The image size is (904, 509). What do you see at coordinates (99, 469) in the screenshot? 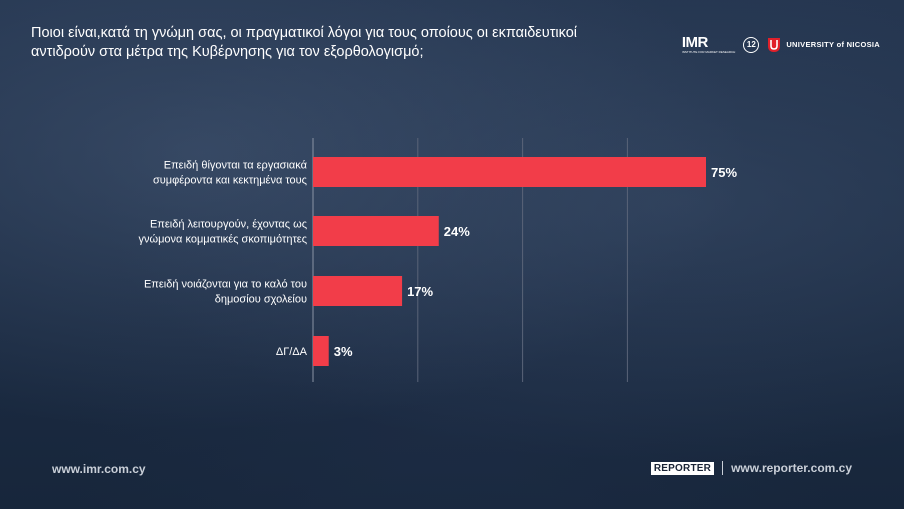
I see `imr-url: www.imr.com.cy` at bounding box center [99, 469].